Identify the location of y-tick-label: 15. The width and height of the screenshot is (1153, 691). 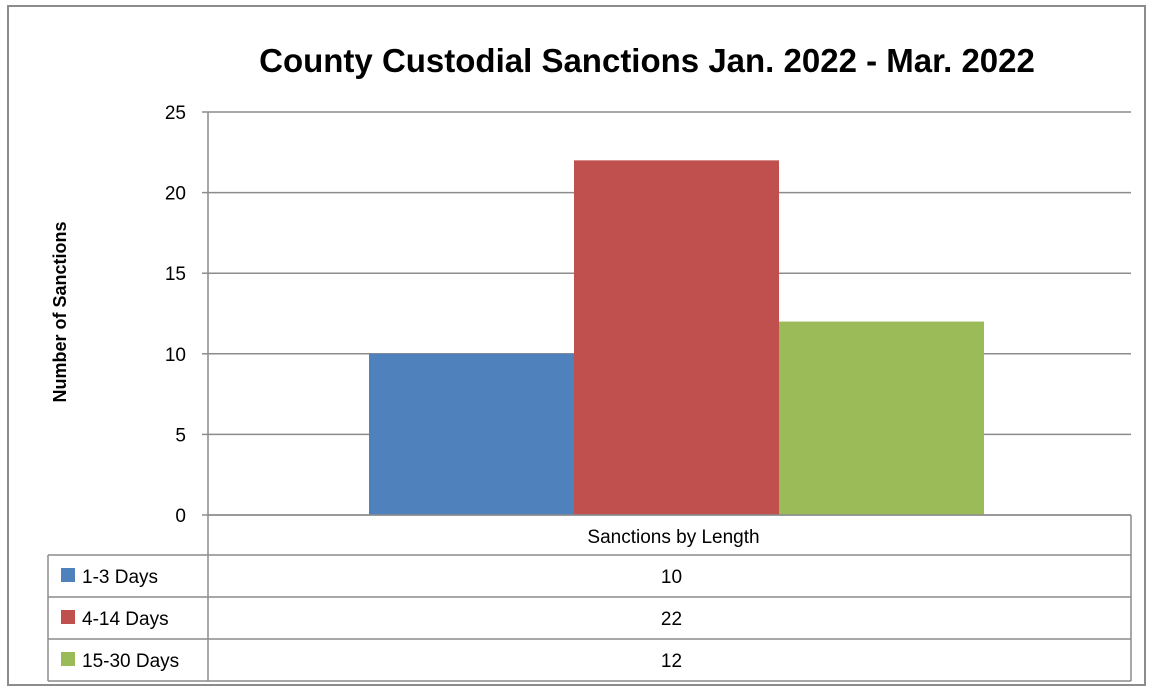
(175, 274).